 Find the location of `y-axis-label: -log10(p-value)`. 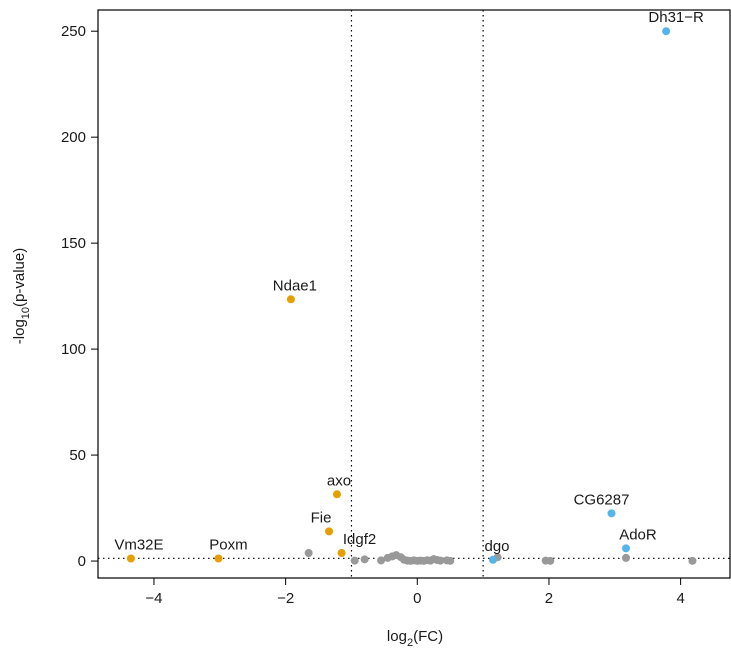

y-axis-label: -log10(p-value) is located at coordinates (21, 296).